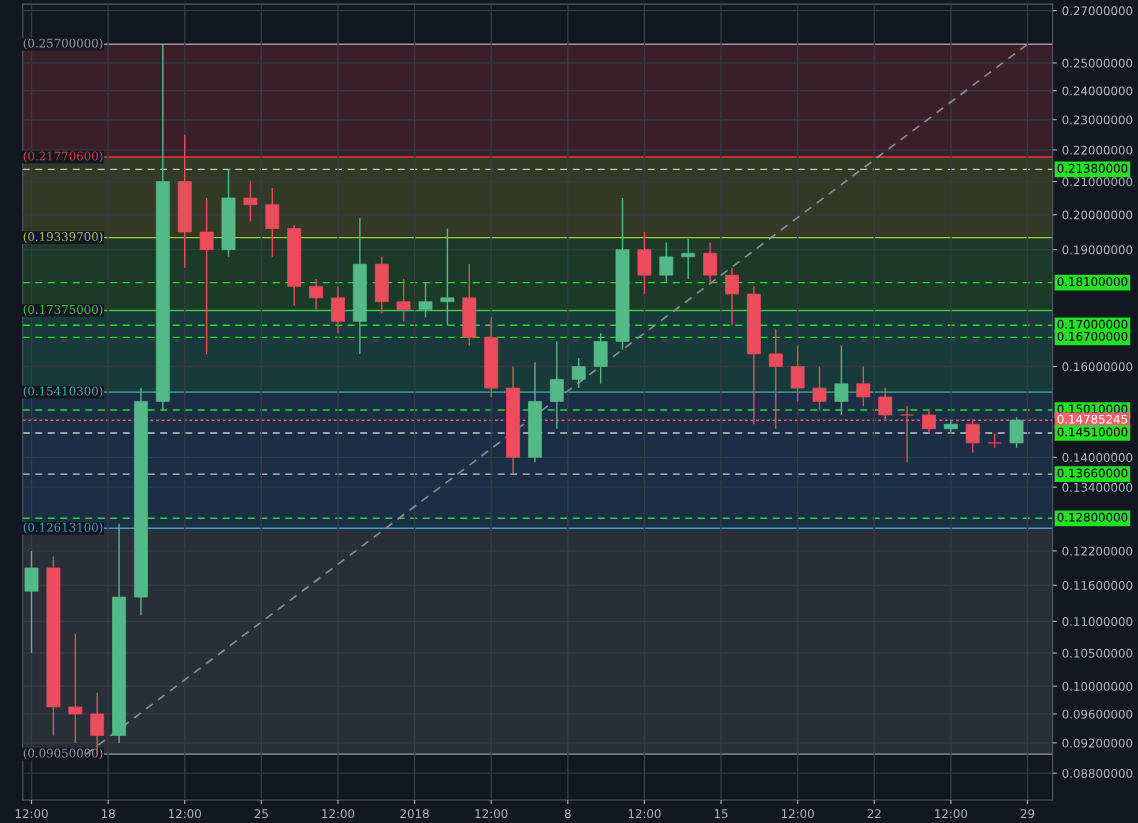 The image size is (1138, 823). What do you see at coordinates (1097, 367) in the screenshot?
I see `y-tick-label: 0.16000000` at bounding box center [1097, 367].